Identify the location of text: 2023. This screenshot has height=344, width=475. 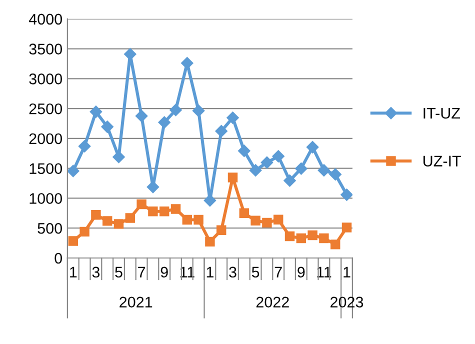
(347, 302).